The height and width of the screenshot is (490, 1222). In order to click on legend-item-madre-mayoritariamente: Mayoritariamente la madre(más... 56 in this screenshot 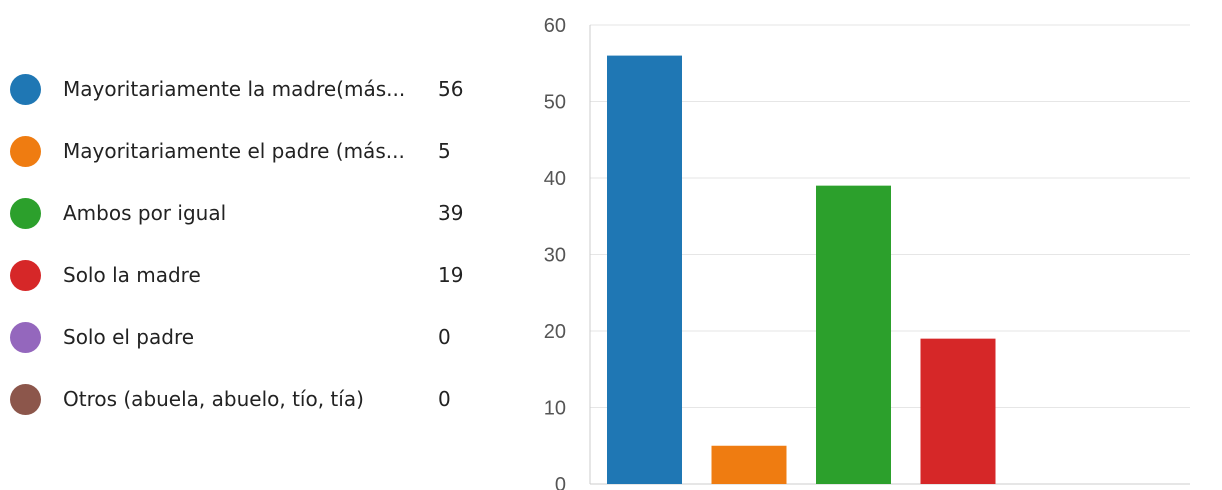, I will do `click(245, 101)`.